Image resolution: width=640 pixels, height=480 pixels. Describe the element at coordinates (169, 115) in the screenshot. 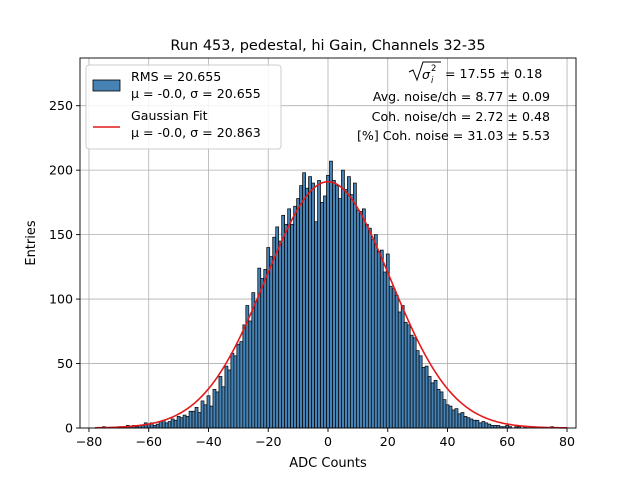

I see `legend-entry-fit: Gaussian Fit` at that location.